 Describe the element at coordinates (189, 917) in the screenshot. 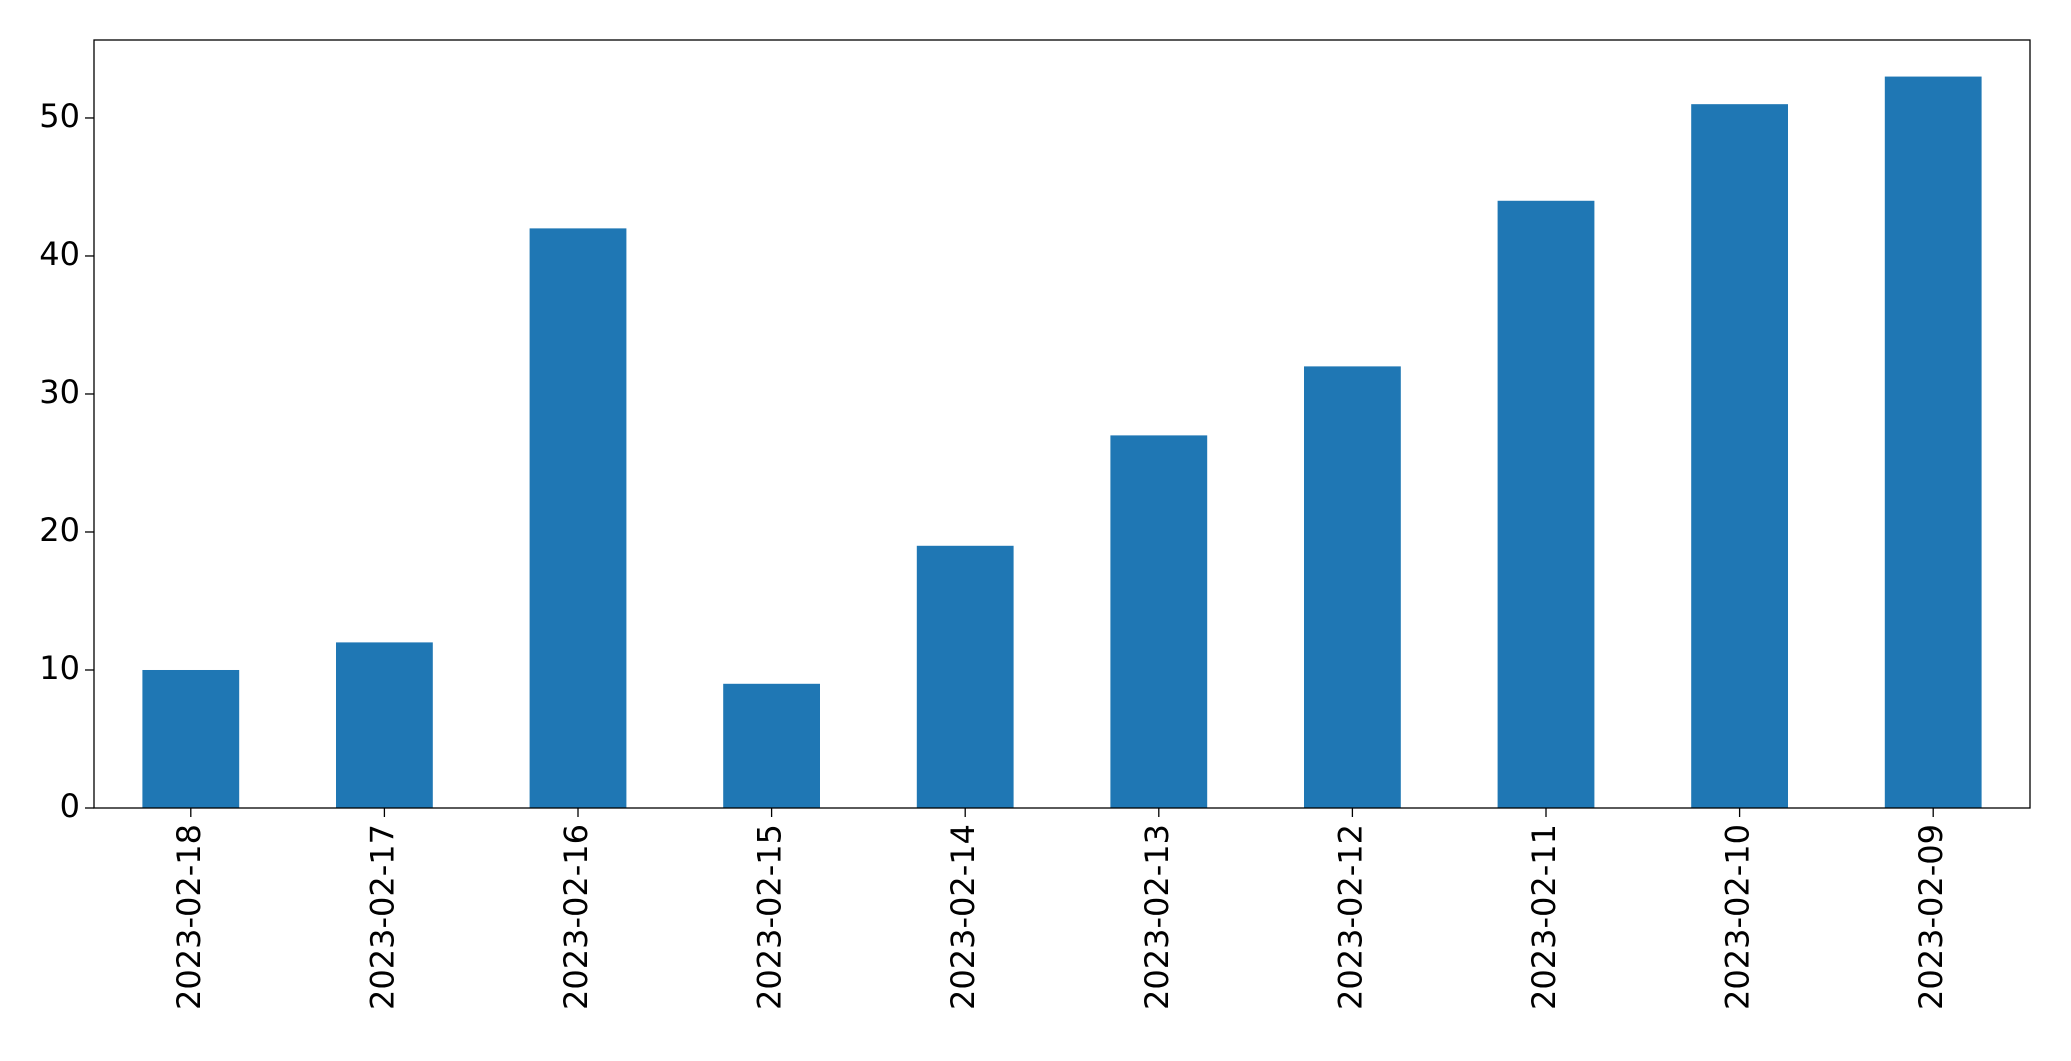

I see `x-tick-label: 2023-02-18` at that location.